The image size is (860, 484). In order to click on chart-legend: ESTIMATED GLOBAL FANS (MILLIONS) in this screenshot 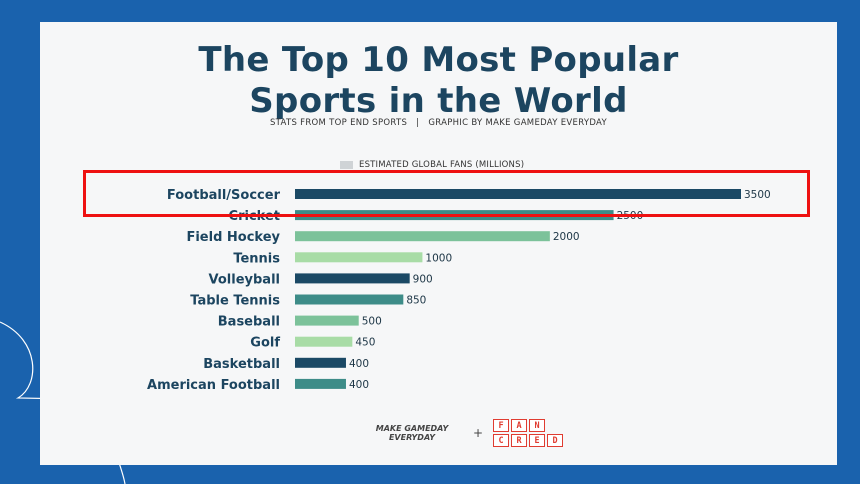, I will do `click(432, 165)`.